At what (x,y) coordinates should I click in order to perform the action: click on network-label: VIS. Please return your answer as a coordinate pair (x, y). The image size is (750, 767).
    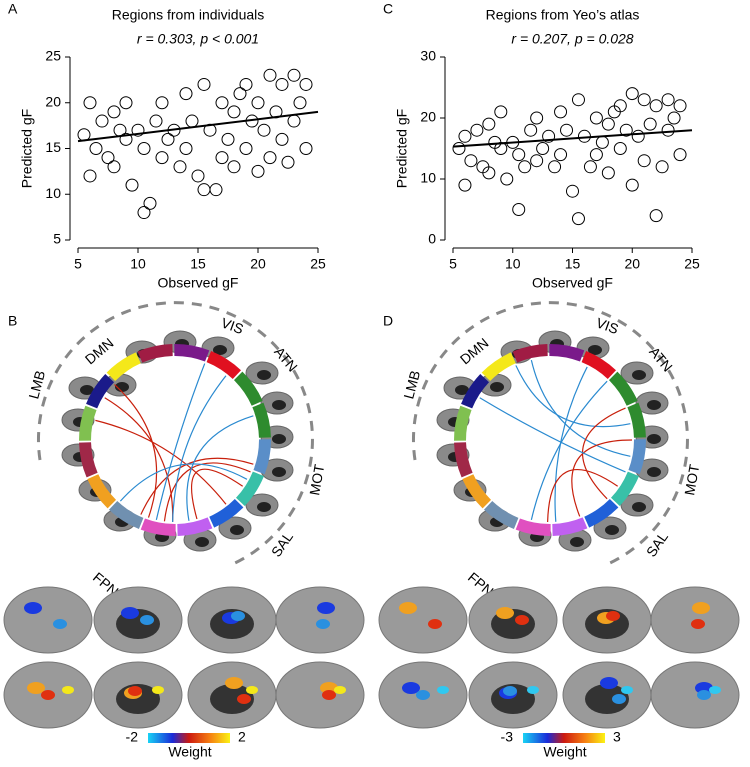
    Looking at the image, I should click on (607, 325).